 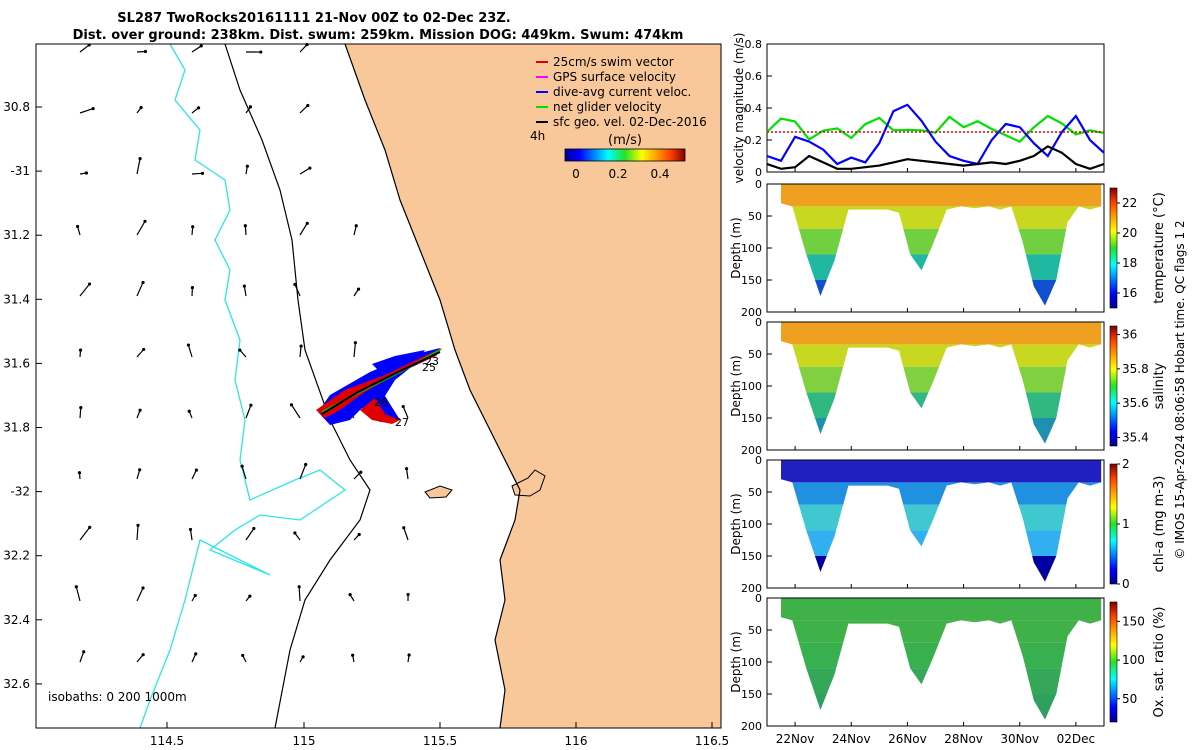 I want to click on colorbar-tick: 0, so click(x=576, y=174).